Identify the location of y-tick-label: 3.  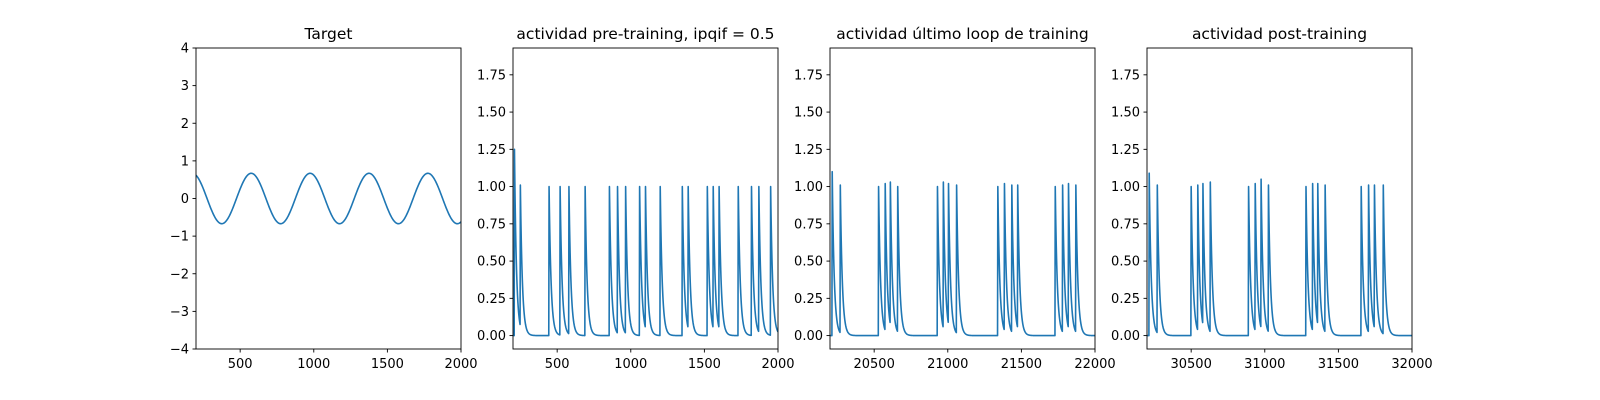
(185, 86).